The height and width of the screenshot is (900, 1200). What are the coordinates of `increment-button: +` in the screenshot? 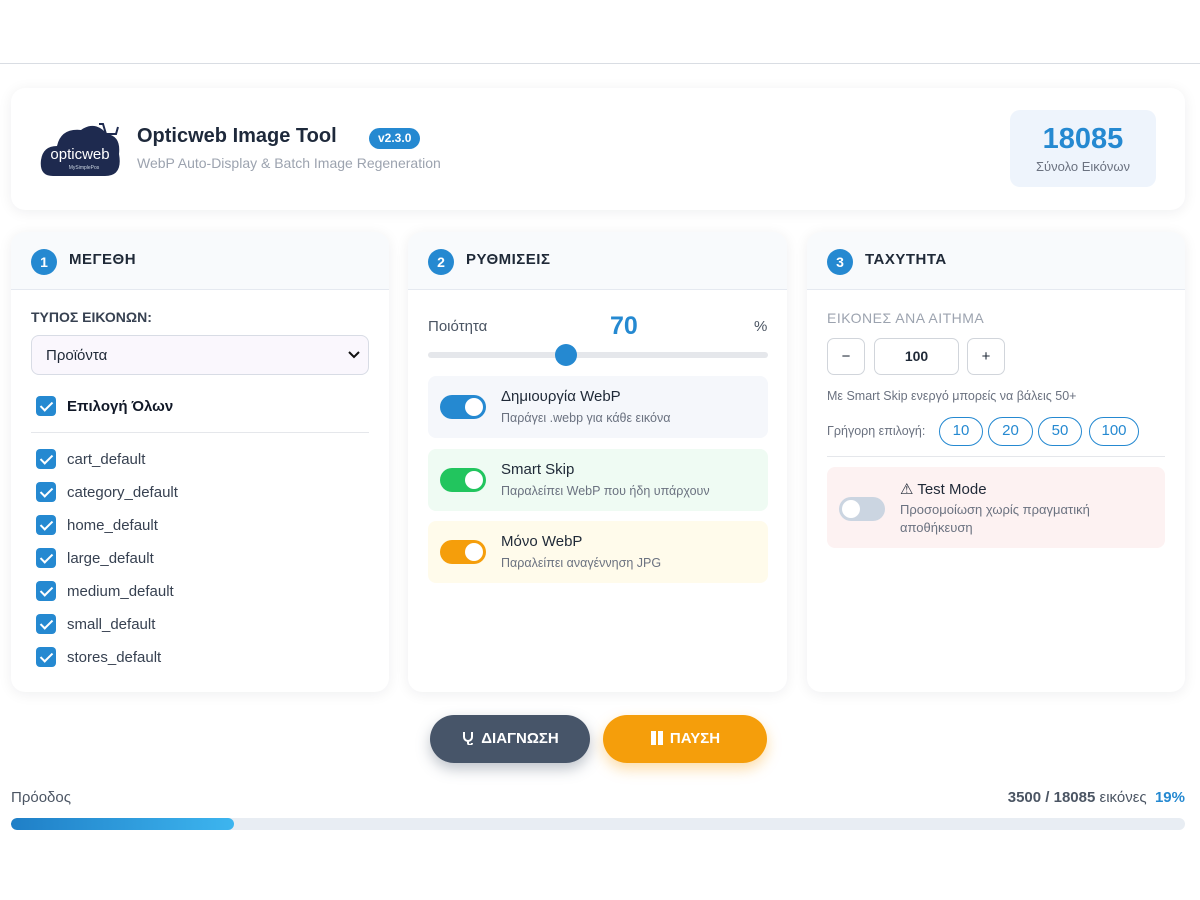 It's located at (986, 356).